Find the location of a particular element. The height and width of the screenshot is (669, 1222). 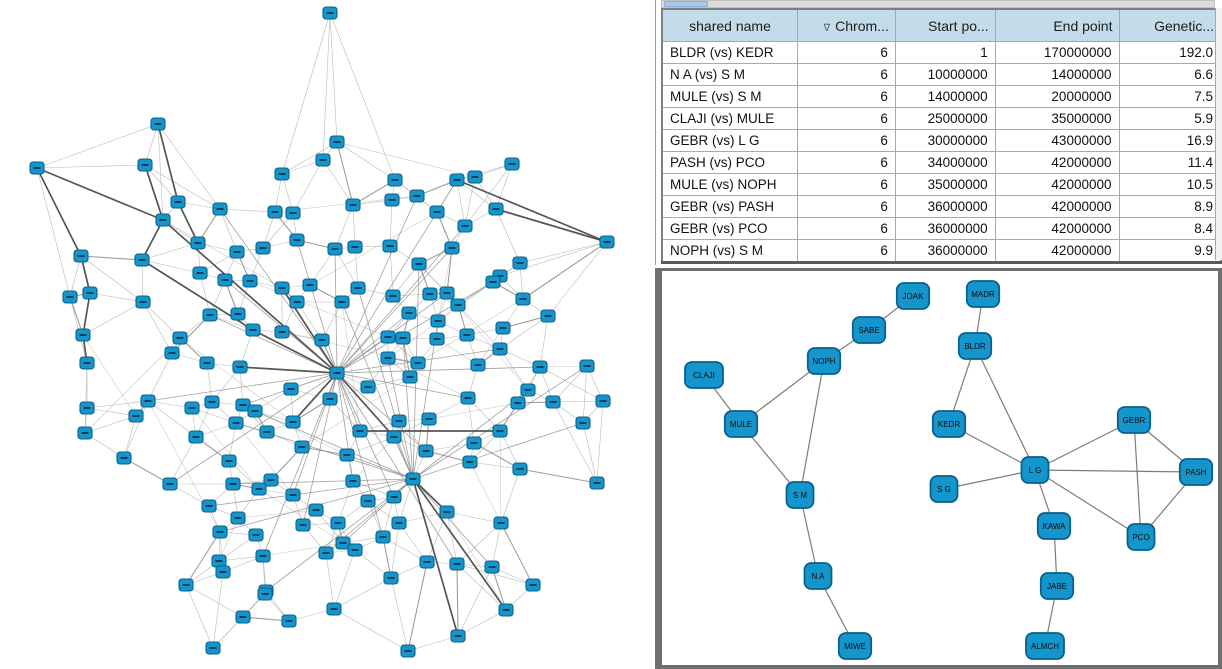

table-row: MULE (vs) NOPH 6 35000000 42000000 10.5 is located at coordinates (941, 184).